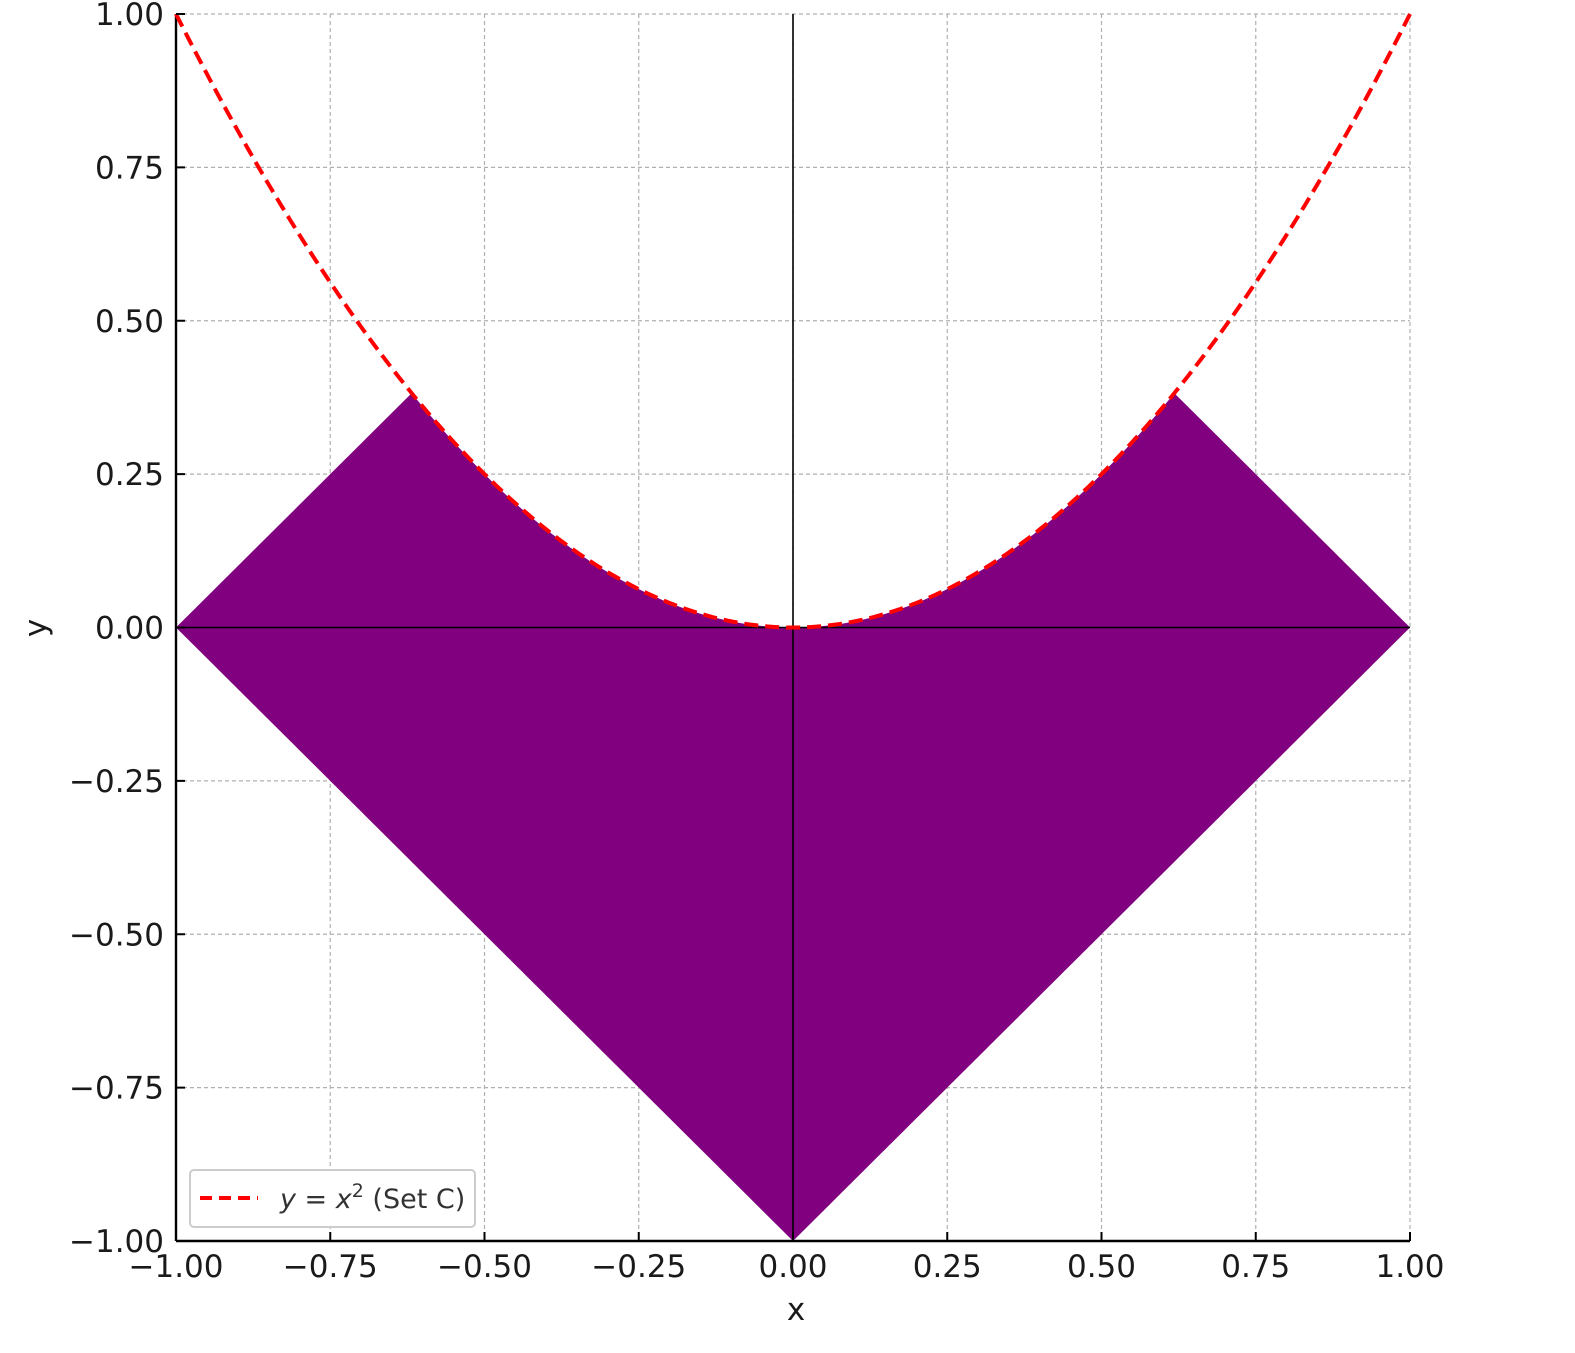 This screenshot has height=1353, width=1575. What do you see at coordinates (176, 1267) in the screenshot?
I see `x-tick-label: −1.00` at bounding box center [176, 1267].